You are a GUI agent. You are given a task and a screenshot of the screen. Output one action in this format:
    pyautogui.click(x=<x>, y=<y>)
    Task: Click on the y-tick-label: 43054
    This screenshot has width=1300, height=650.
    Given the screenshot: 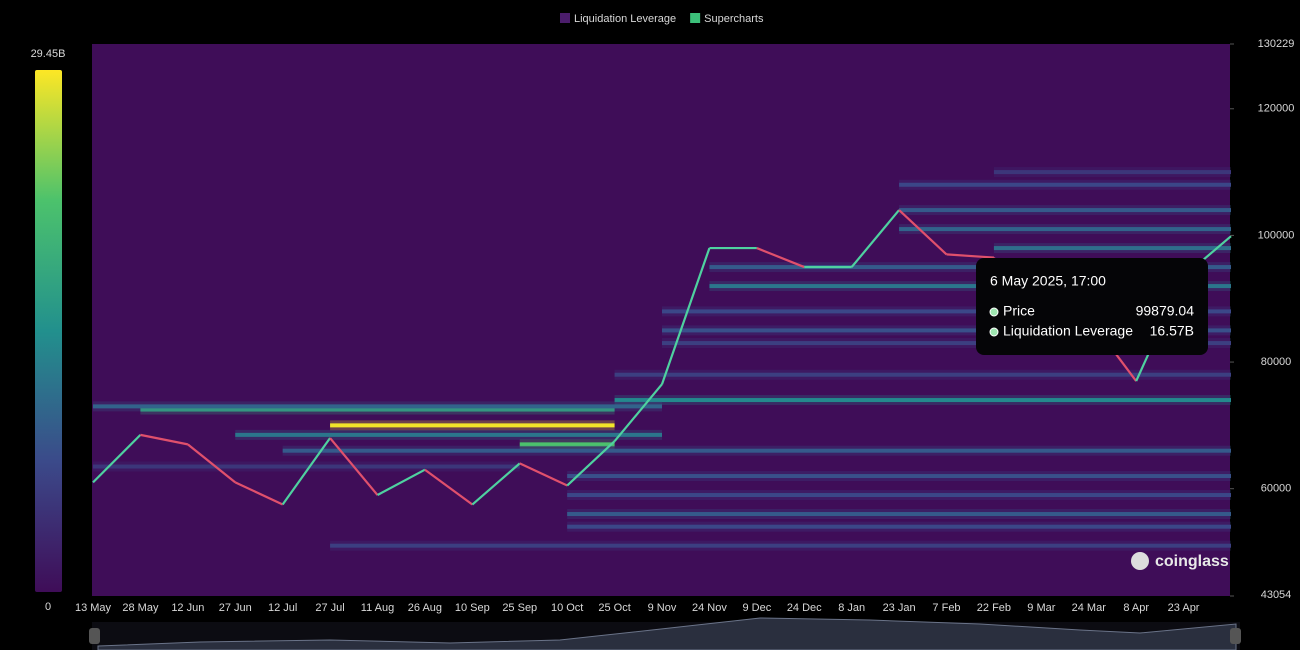 What is the action you would take?
    pyautogui.click(x=1276, y=595)
    